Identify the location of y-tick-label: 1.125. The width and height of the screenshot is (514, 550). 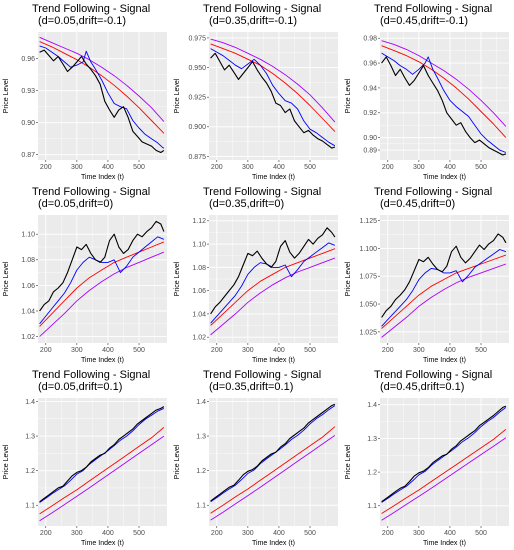
(368, 221).